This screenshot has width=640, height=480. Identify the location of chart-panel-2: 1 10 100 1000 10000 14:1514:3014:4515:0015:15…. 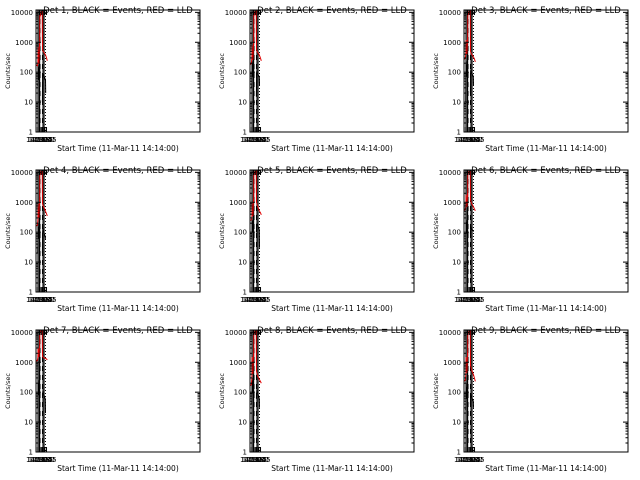
(316, 79).